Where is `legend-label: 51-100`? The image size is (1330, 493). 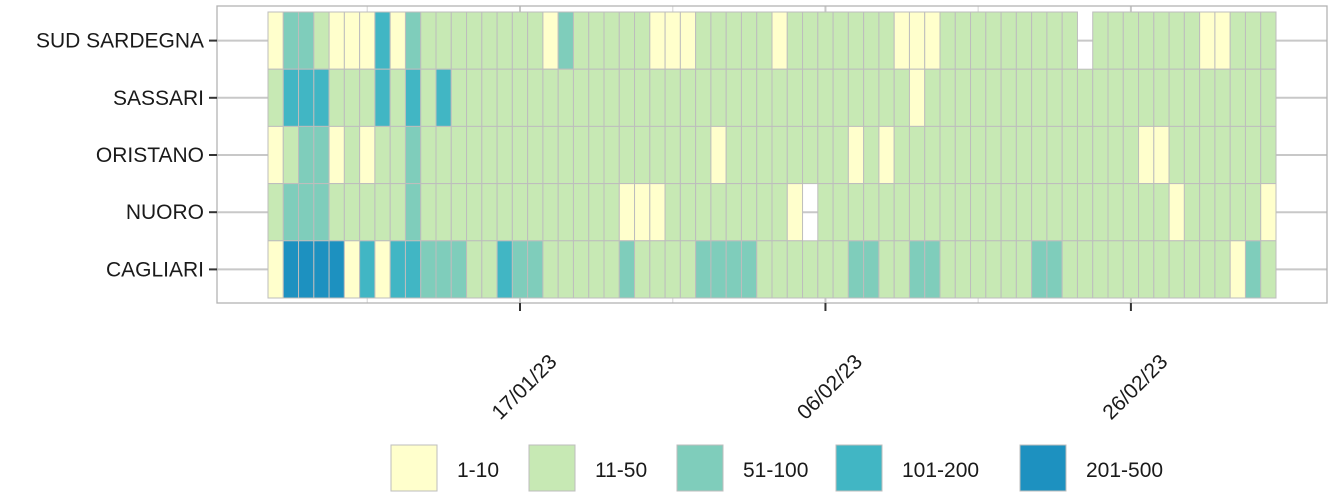 legend-label: 51-100 is located at coordinates (775, 470).